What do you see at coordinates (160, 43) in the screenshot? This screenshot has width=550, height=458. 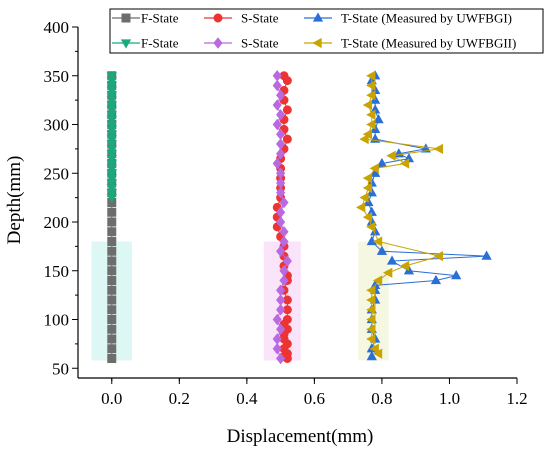 I see `legend-label: F-State` at bounding box center [160, 43].